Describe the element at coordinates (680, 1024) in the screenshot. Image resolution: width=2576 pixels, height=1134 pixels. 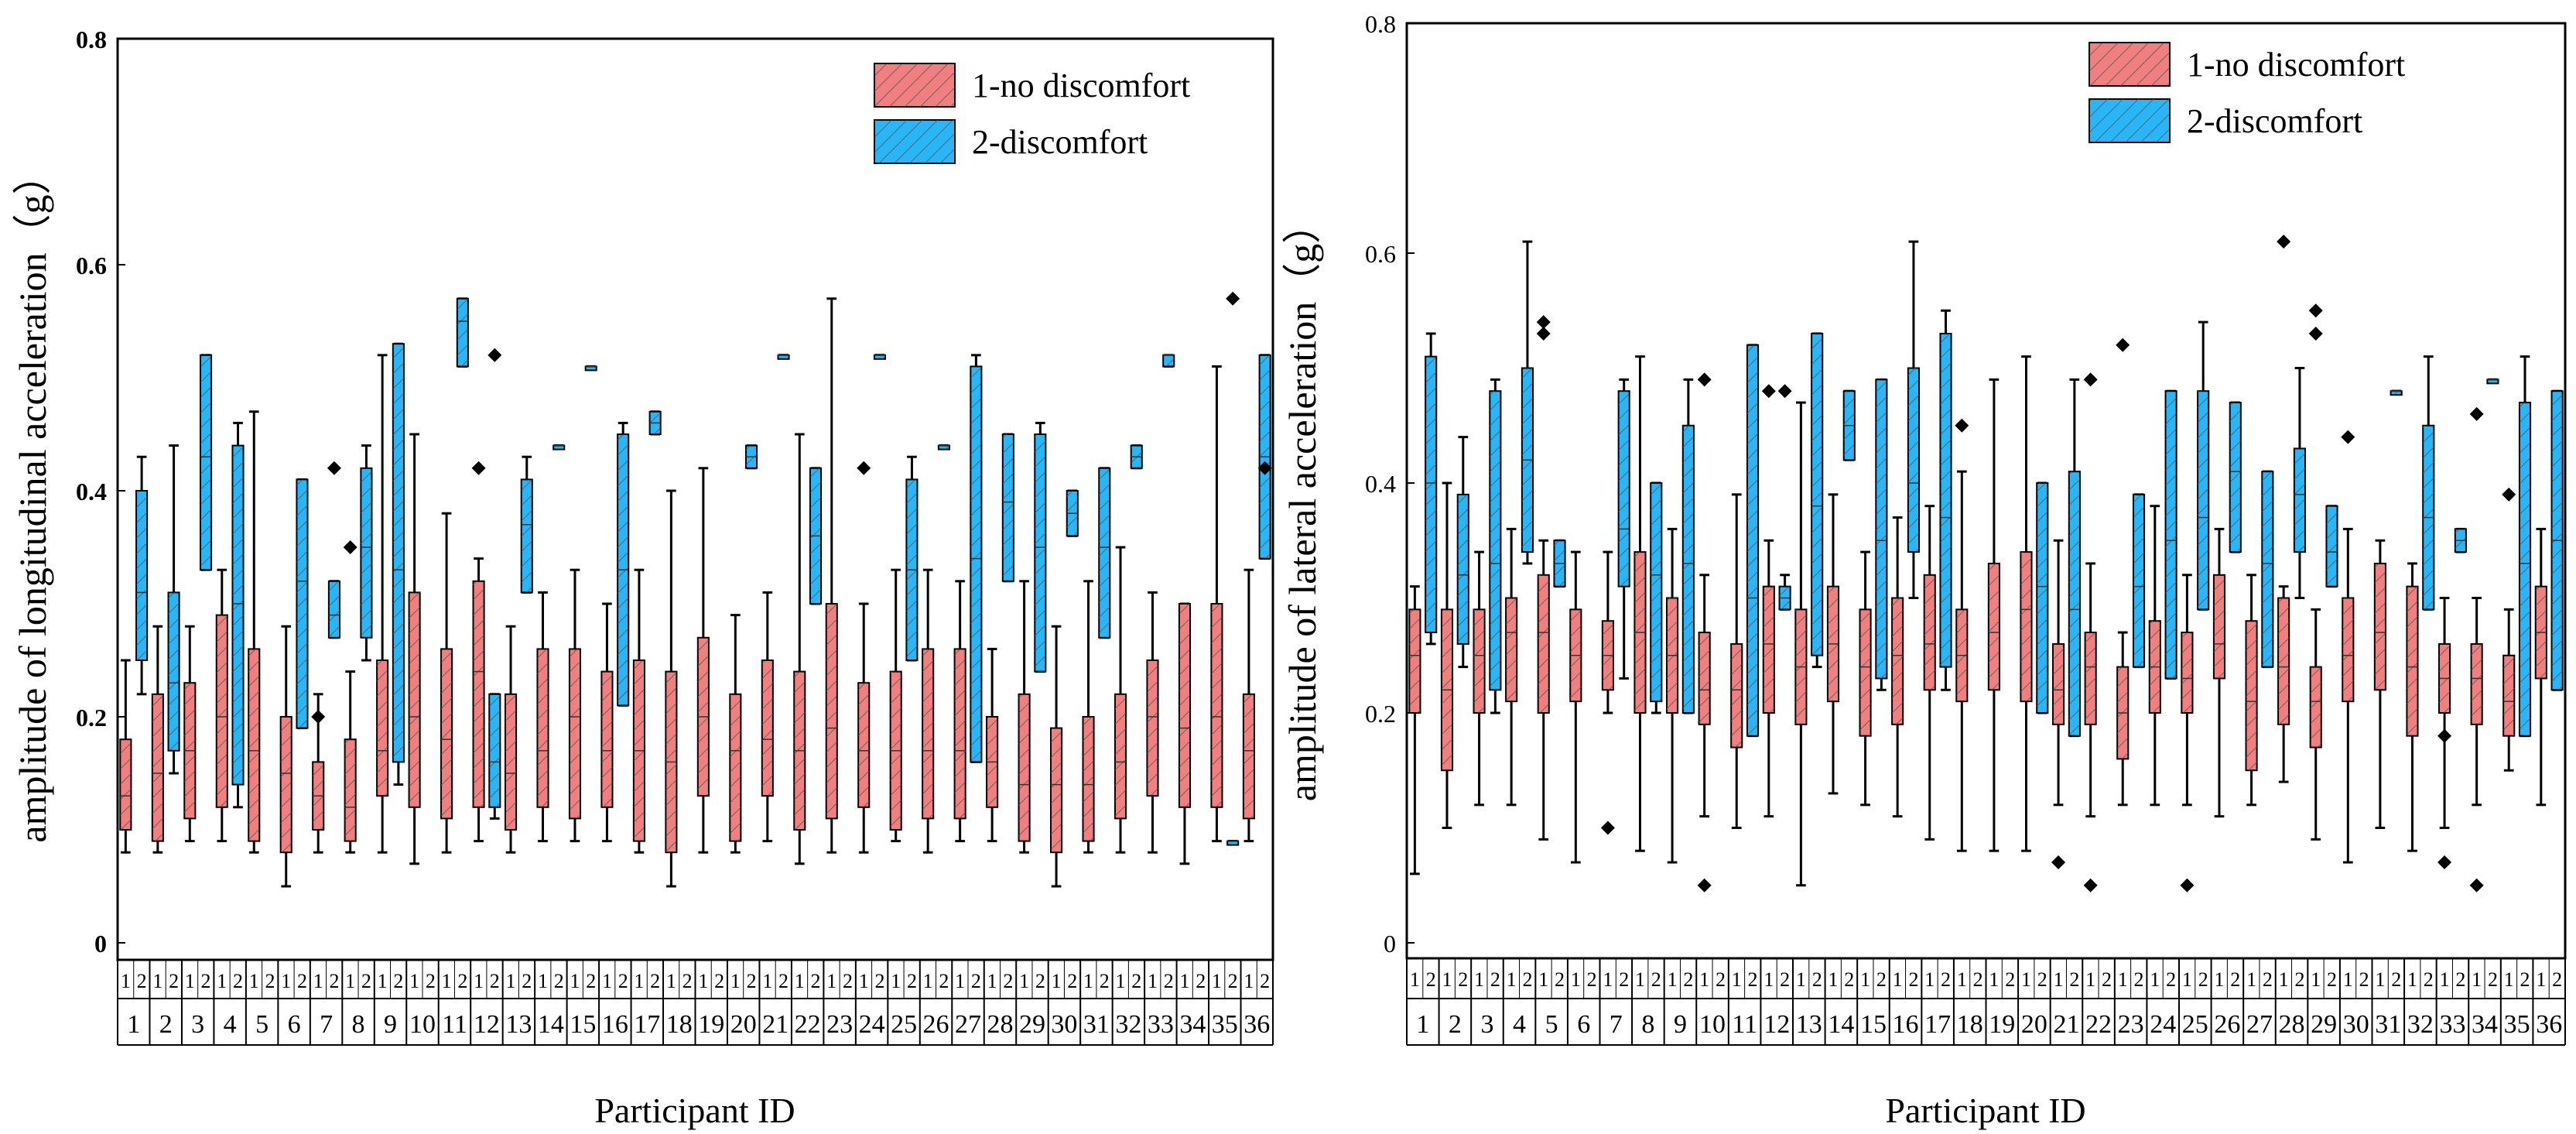
I see `x-tick-label: 18` at that location.